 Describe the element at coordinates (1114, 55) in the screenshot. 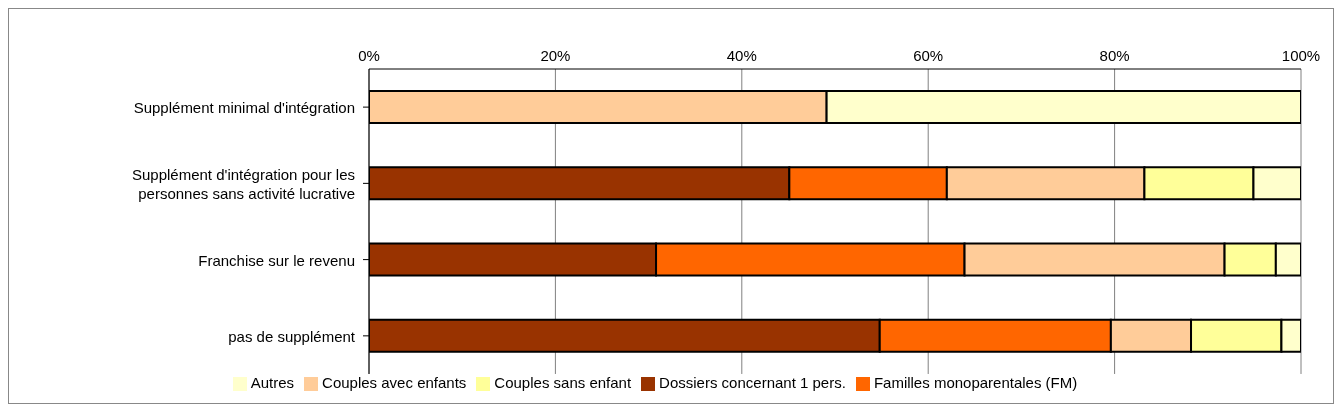

I see `x-tick-label: 80%` at that location.